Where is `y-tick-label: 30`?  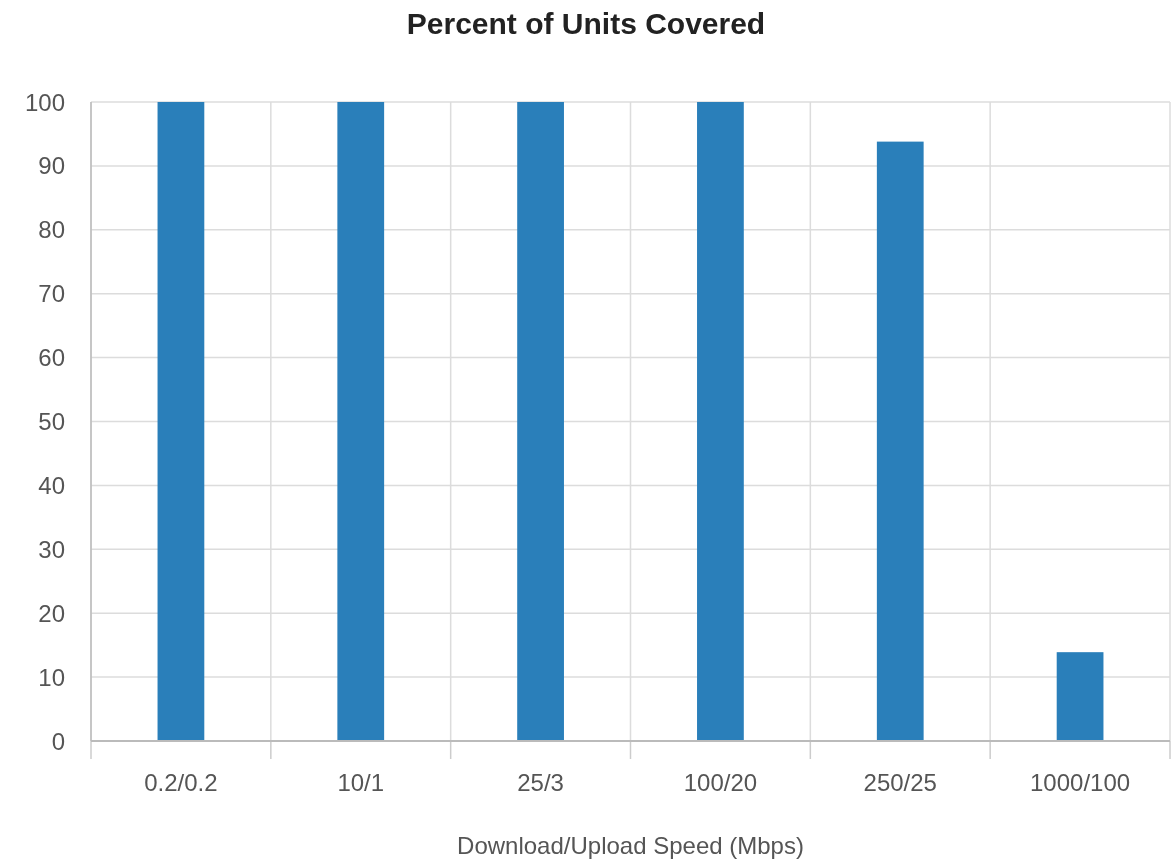 y-tick-label: 30 is located at coordinates (51, 549).